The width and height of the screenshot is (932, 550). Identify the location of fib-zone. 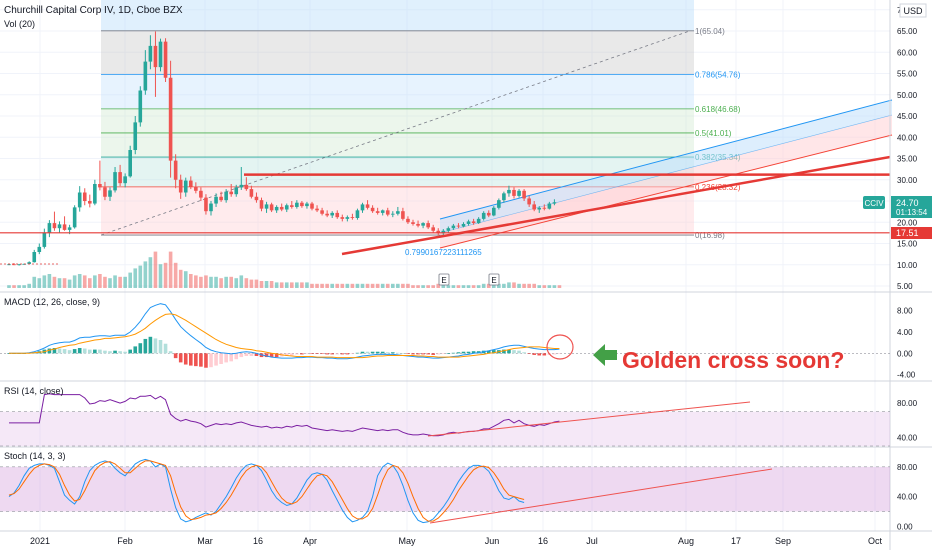
(397, 52).